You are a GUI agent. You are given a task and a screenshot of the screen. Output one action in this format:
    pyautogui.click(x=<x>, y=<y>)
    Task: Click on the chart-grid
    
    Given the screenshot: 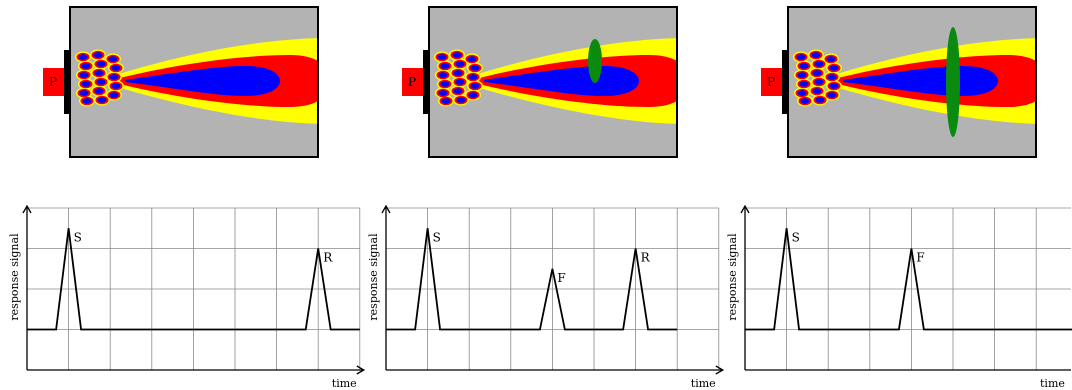 What is the action you would take?
    pyautogui.click(x=552, y=289)
    